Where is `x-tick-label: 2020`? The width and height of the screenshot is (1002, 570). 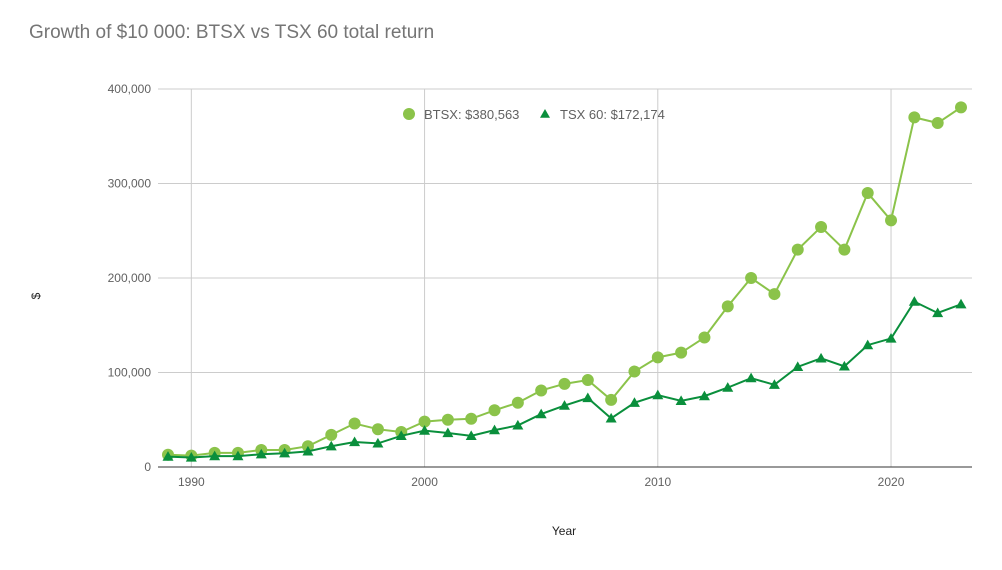 x-tick-label: 2020 is located at coordinates (891, 482).